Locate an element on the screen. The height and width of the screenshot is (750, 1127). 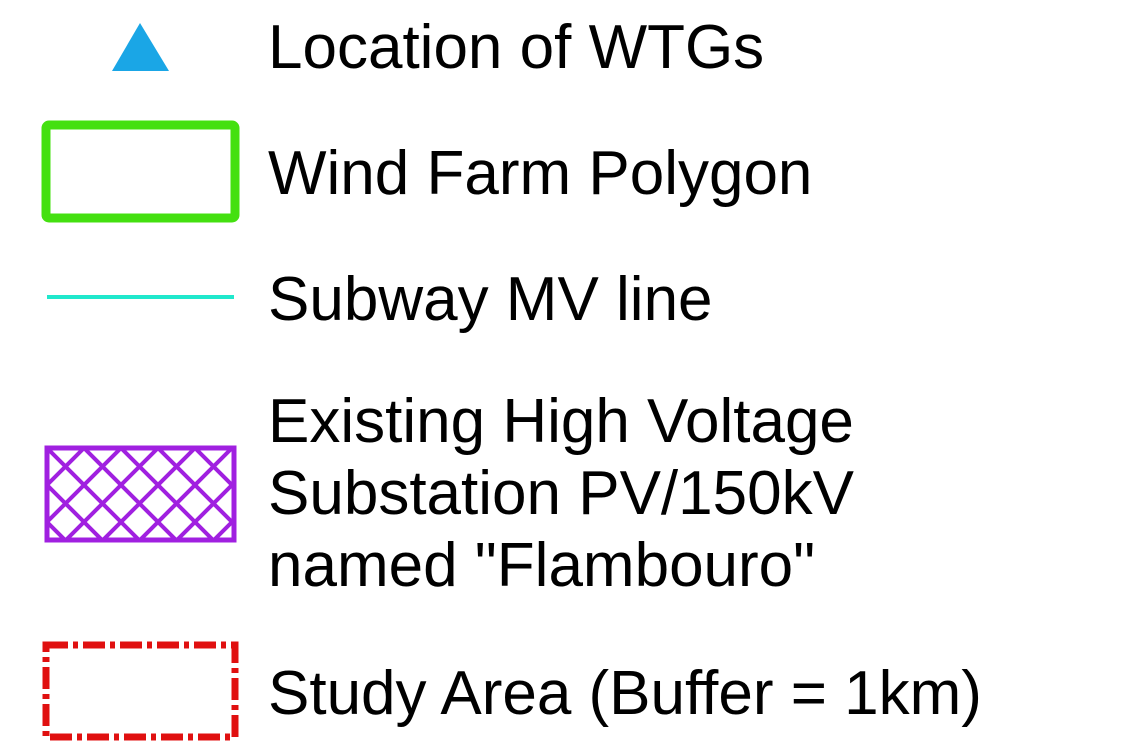
legend-label-line: Existing High Voltage is located at coordinates (561, 421).